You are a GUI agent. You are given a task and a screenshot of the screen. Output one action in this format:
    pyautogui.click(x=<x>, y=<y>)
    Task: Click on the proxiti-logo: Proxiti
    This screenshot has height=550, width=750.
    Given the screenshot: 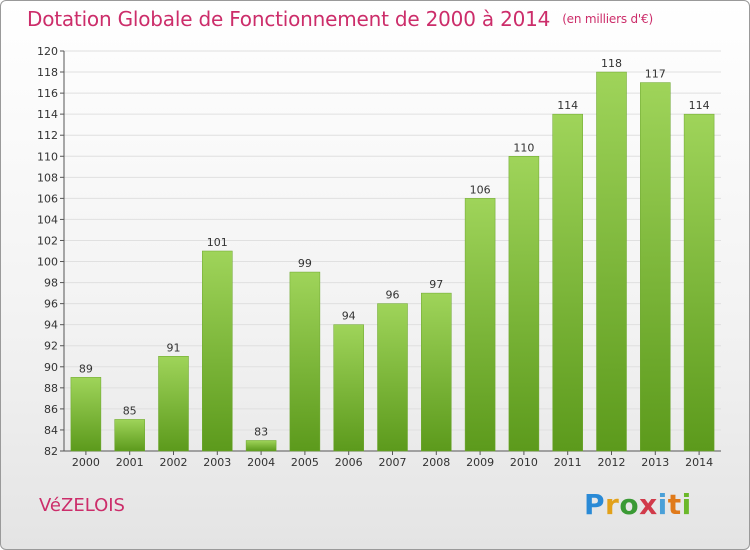 What is the action you would take?
    pyautogui.click(x=638, y=504)
    